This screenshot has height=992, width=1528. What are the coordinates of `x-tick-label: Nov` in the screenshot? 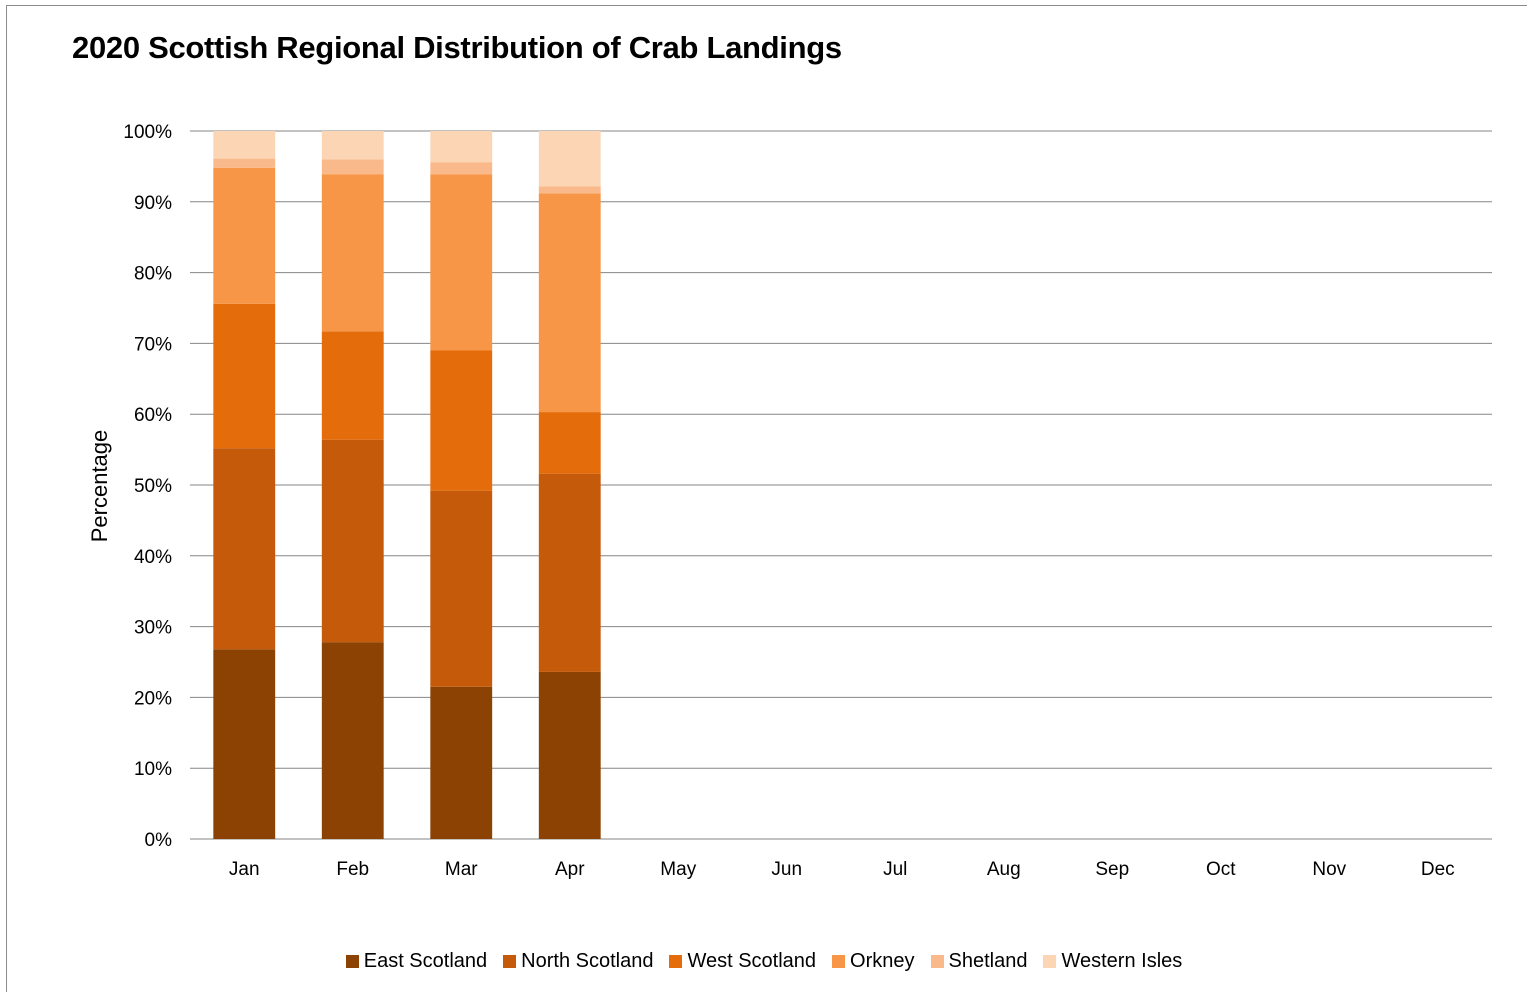 It's located at (1329, 869).